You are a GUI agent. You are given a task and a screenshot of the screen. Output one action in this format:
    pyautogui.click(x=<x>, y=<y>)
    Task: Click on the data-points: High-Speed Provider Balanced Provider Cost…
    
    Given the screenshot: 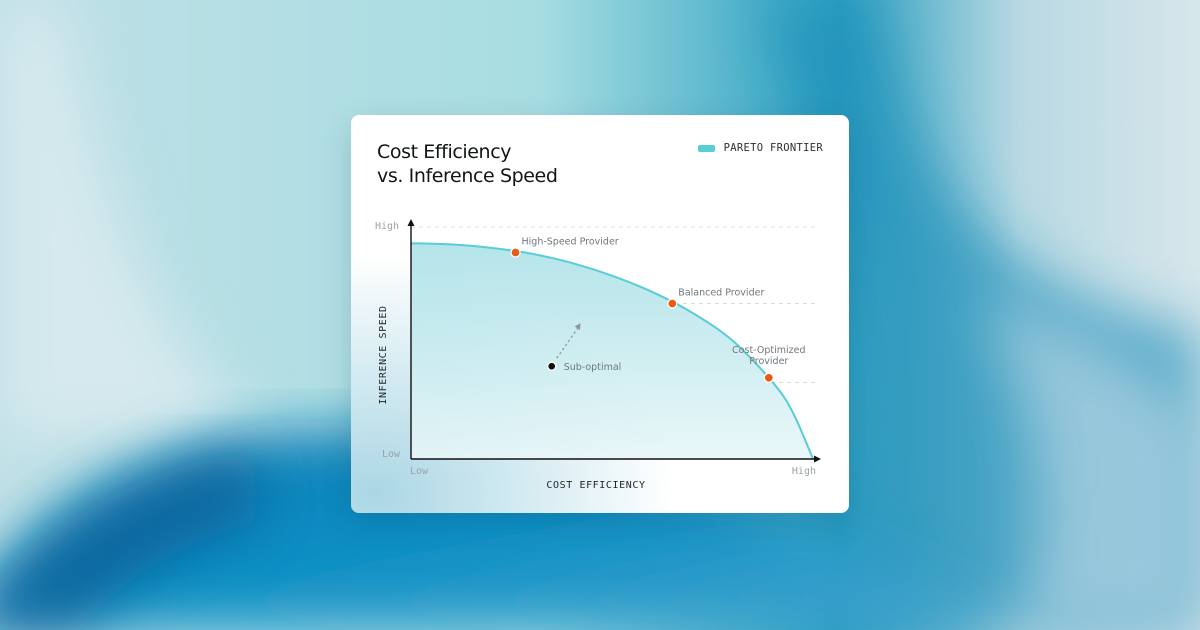 What is the action you would take?
    pyautogui.click(x=658, y=310)
    